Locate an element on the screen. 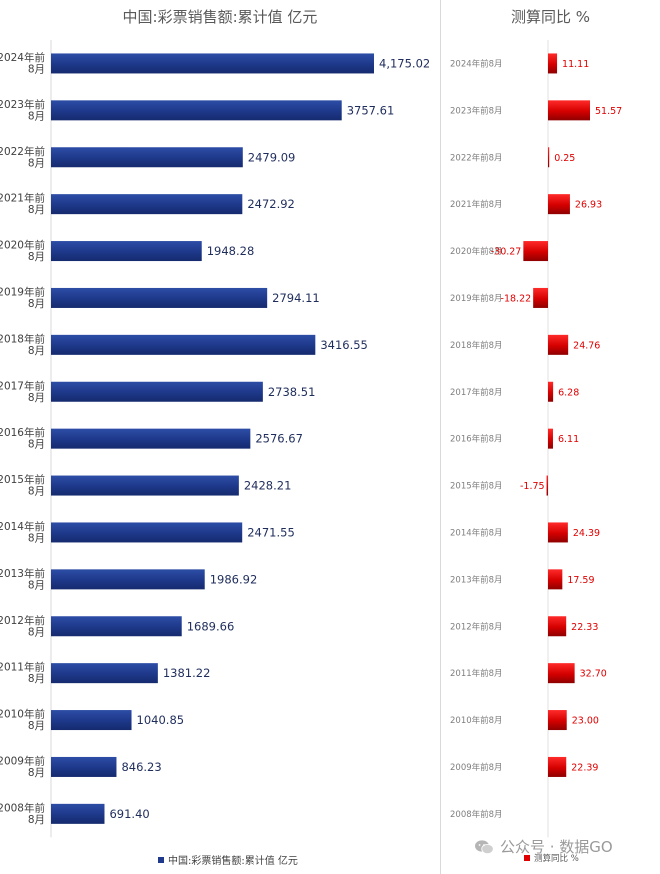  yoy-category-label: 2008年前8月 is located at coordinates (476, 814).